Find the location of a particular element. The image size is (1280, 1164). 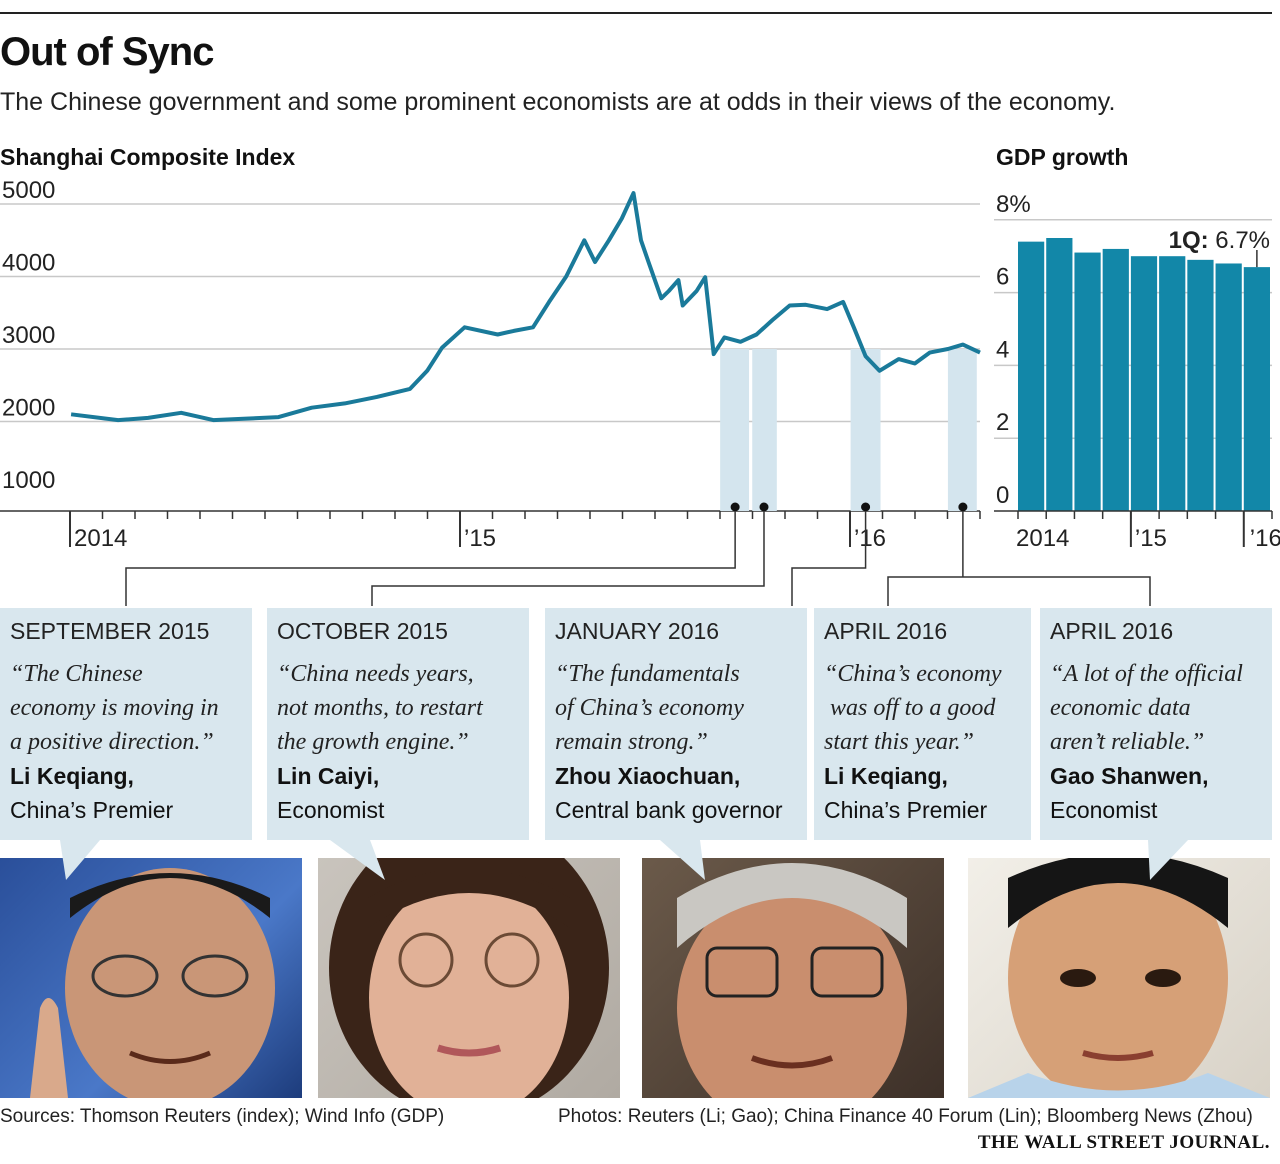

gdp-chart-title: GDP growth is located at coordinates (1062, 157).